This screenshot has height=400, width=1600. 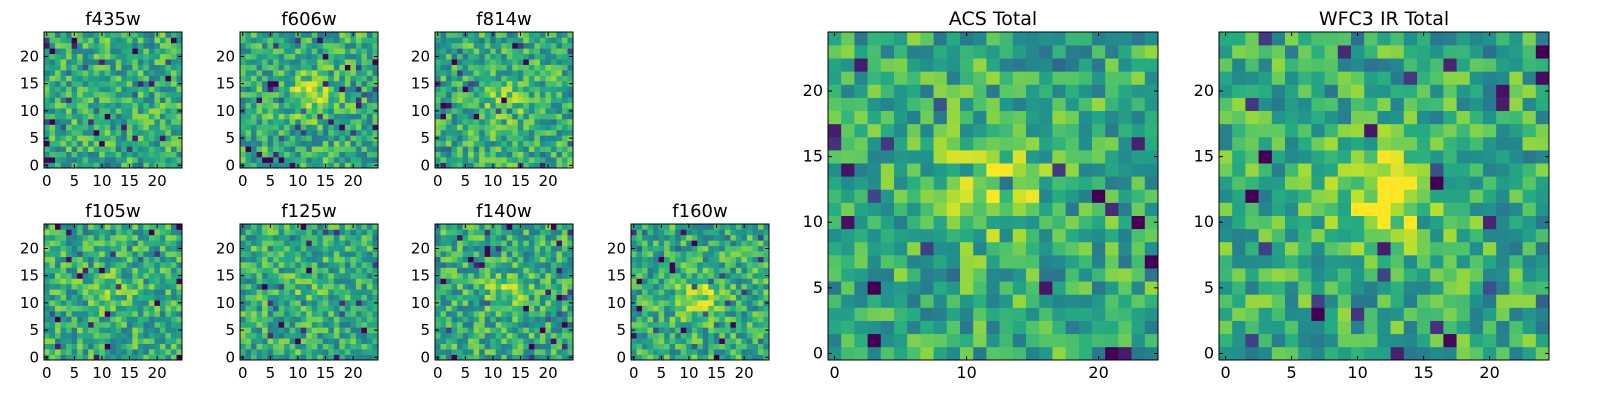 What do you see at coordinates (503, 211) in the screenshot?
I see `panel-title: f140w` at bounding box center [503, 211].